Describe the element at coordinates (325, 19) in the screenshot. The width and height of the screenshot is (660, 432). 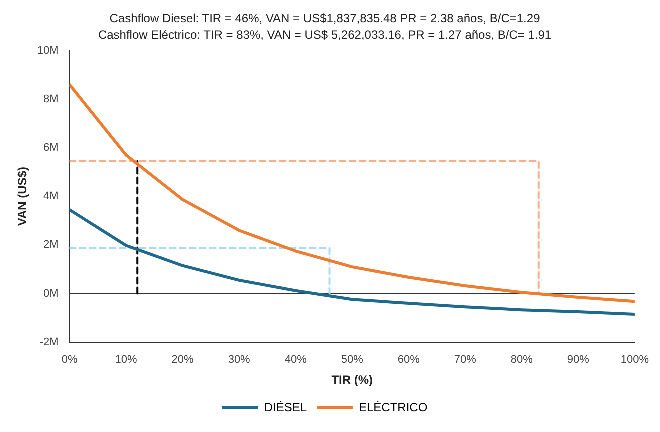
I see `chart-title: Cashflow Diesel: TIR = 46%, VAN = US$1,837,835.48 PR = 2.38 años, B/C=1.29` at that location.